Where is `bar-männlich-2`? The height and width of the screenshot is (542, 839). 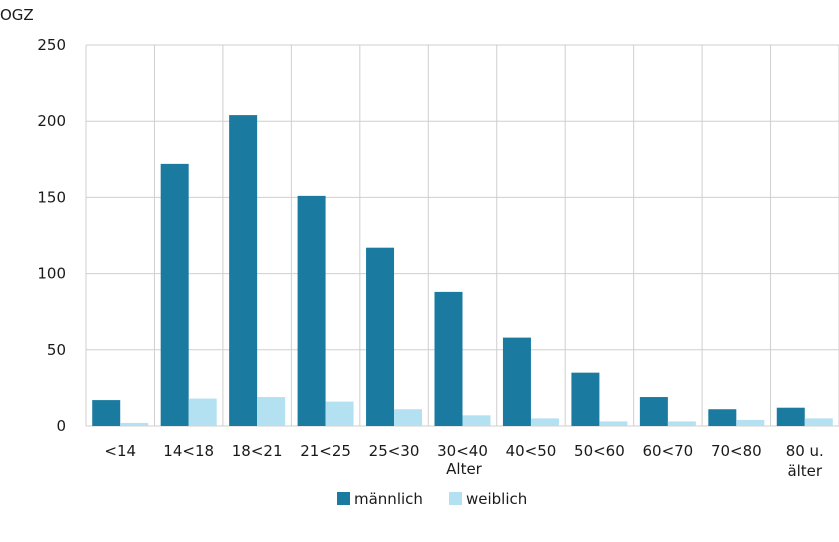 bar-männlich-2 is located at coordinates (243, 270).